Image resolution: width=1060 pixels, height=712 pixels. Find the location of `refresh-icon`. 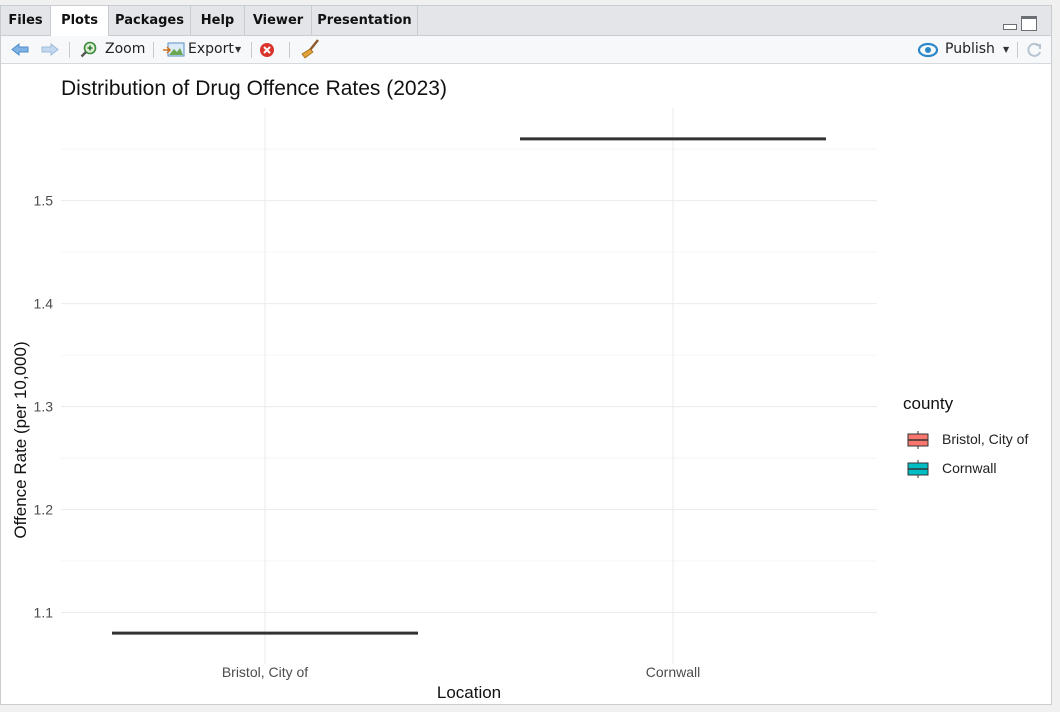

refresh-icon is located at coordinates (1034, 49).